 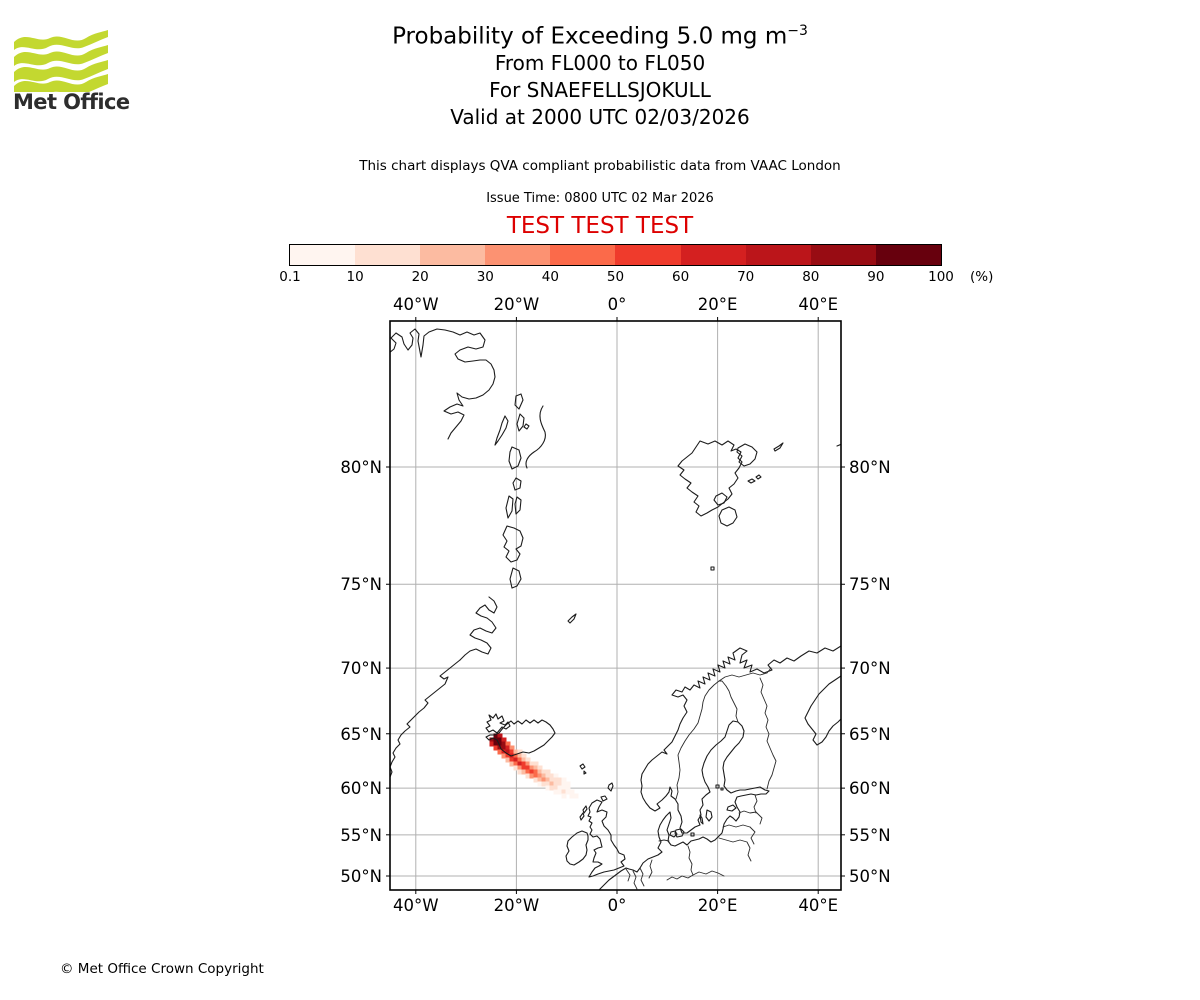 I want to click on x-tick-label-top: 40°E, so click(x=818, y=304).